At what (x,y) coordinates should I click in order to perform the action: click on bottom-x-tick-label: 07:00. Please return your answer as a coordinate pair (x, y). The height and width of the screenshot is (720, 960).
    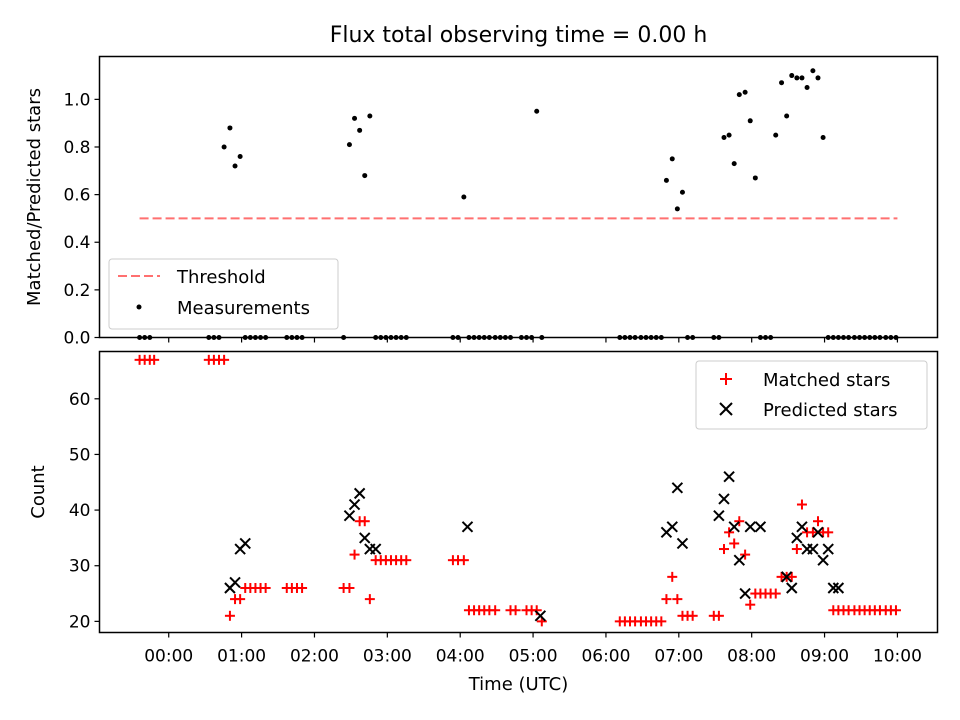
    Looking at the image, I should click on (678, 657).